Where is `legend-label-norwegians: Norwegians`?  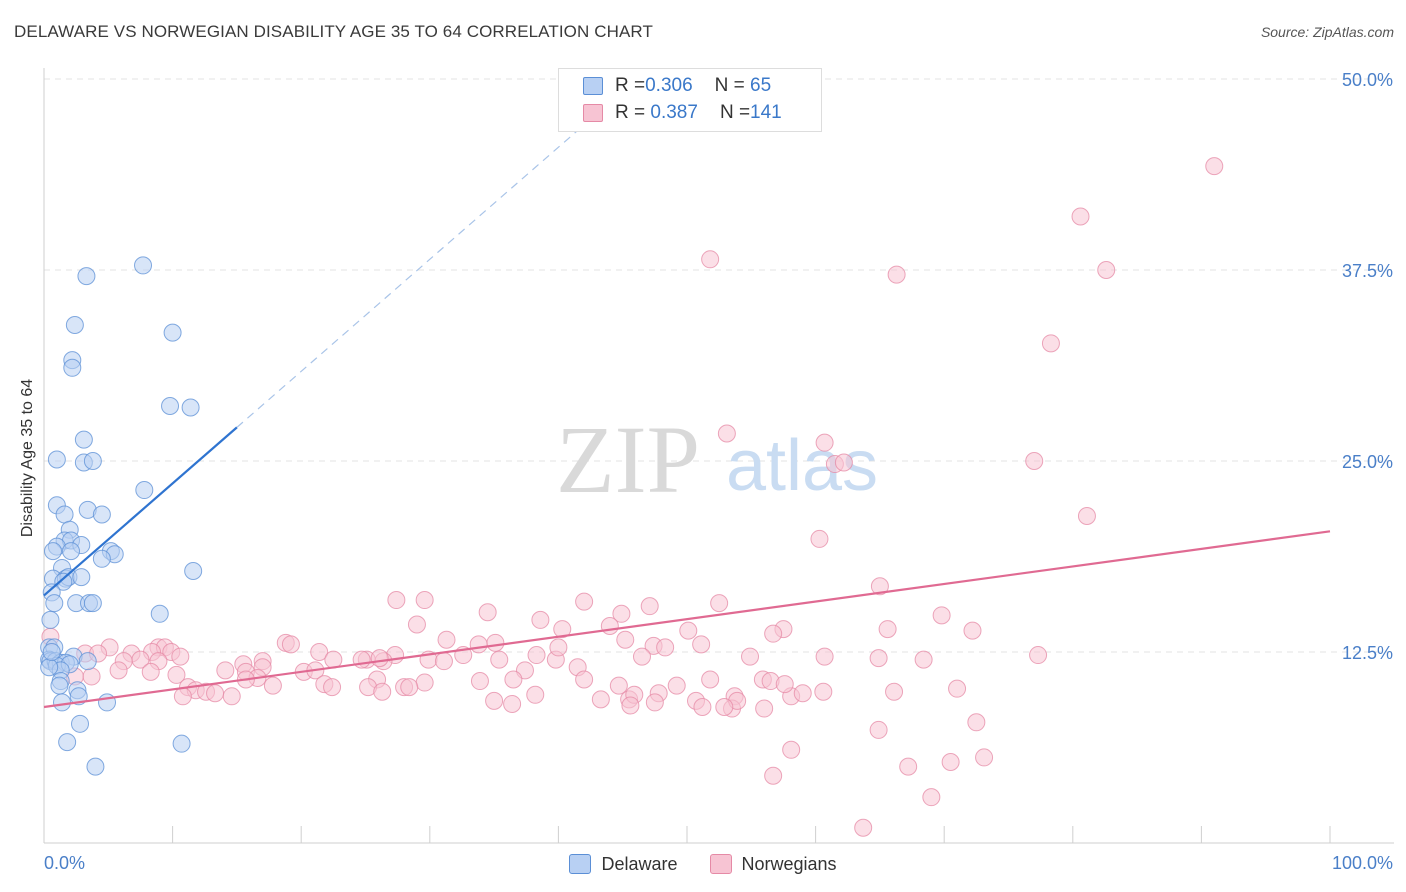 legend-label-norwegians: Norwegians is located at coordinates (789, 863).